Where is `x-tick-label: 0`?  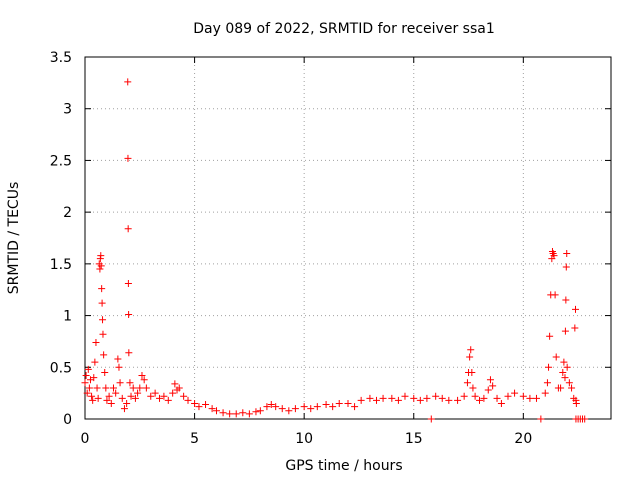
x-tick-label: 0 is located at coordinates (85, 439).